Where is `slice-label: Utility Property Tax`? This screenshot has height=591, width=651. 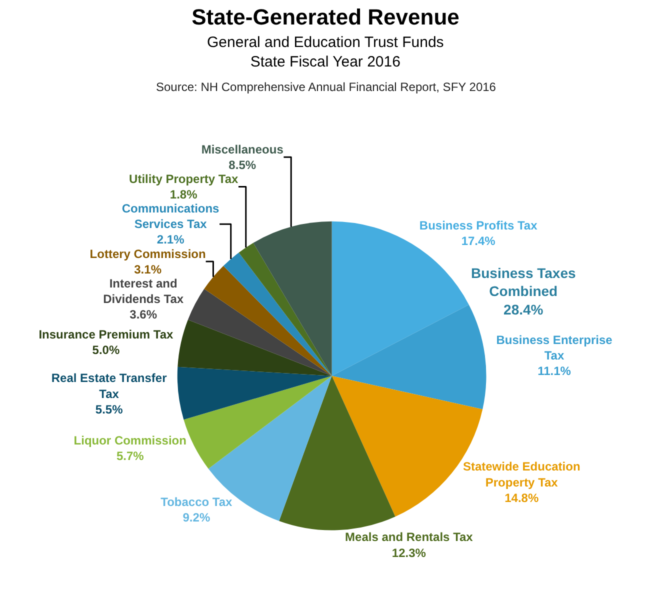 slice-label: Utility Property Tax is located at coordinates (183, 179).